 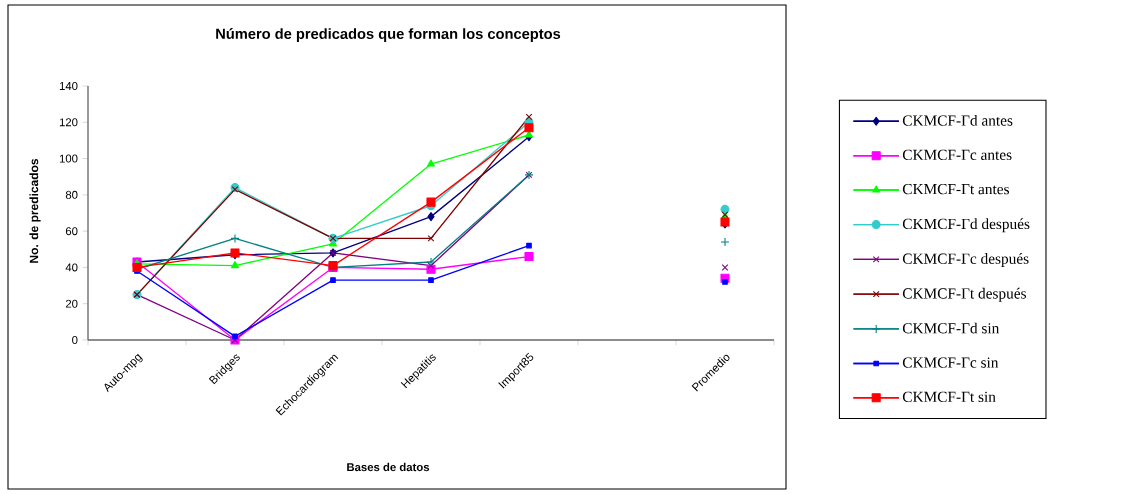 I want to click on legend-label: CKMCF-Γc después, so click(x=965, y=260).